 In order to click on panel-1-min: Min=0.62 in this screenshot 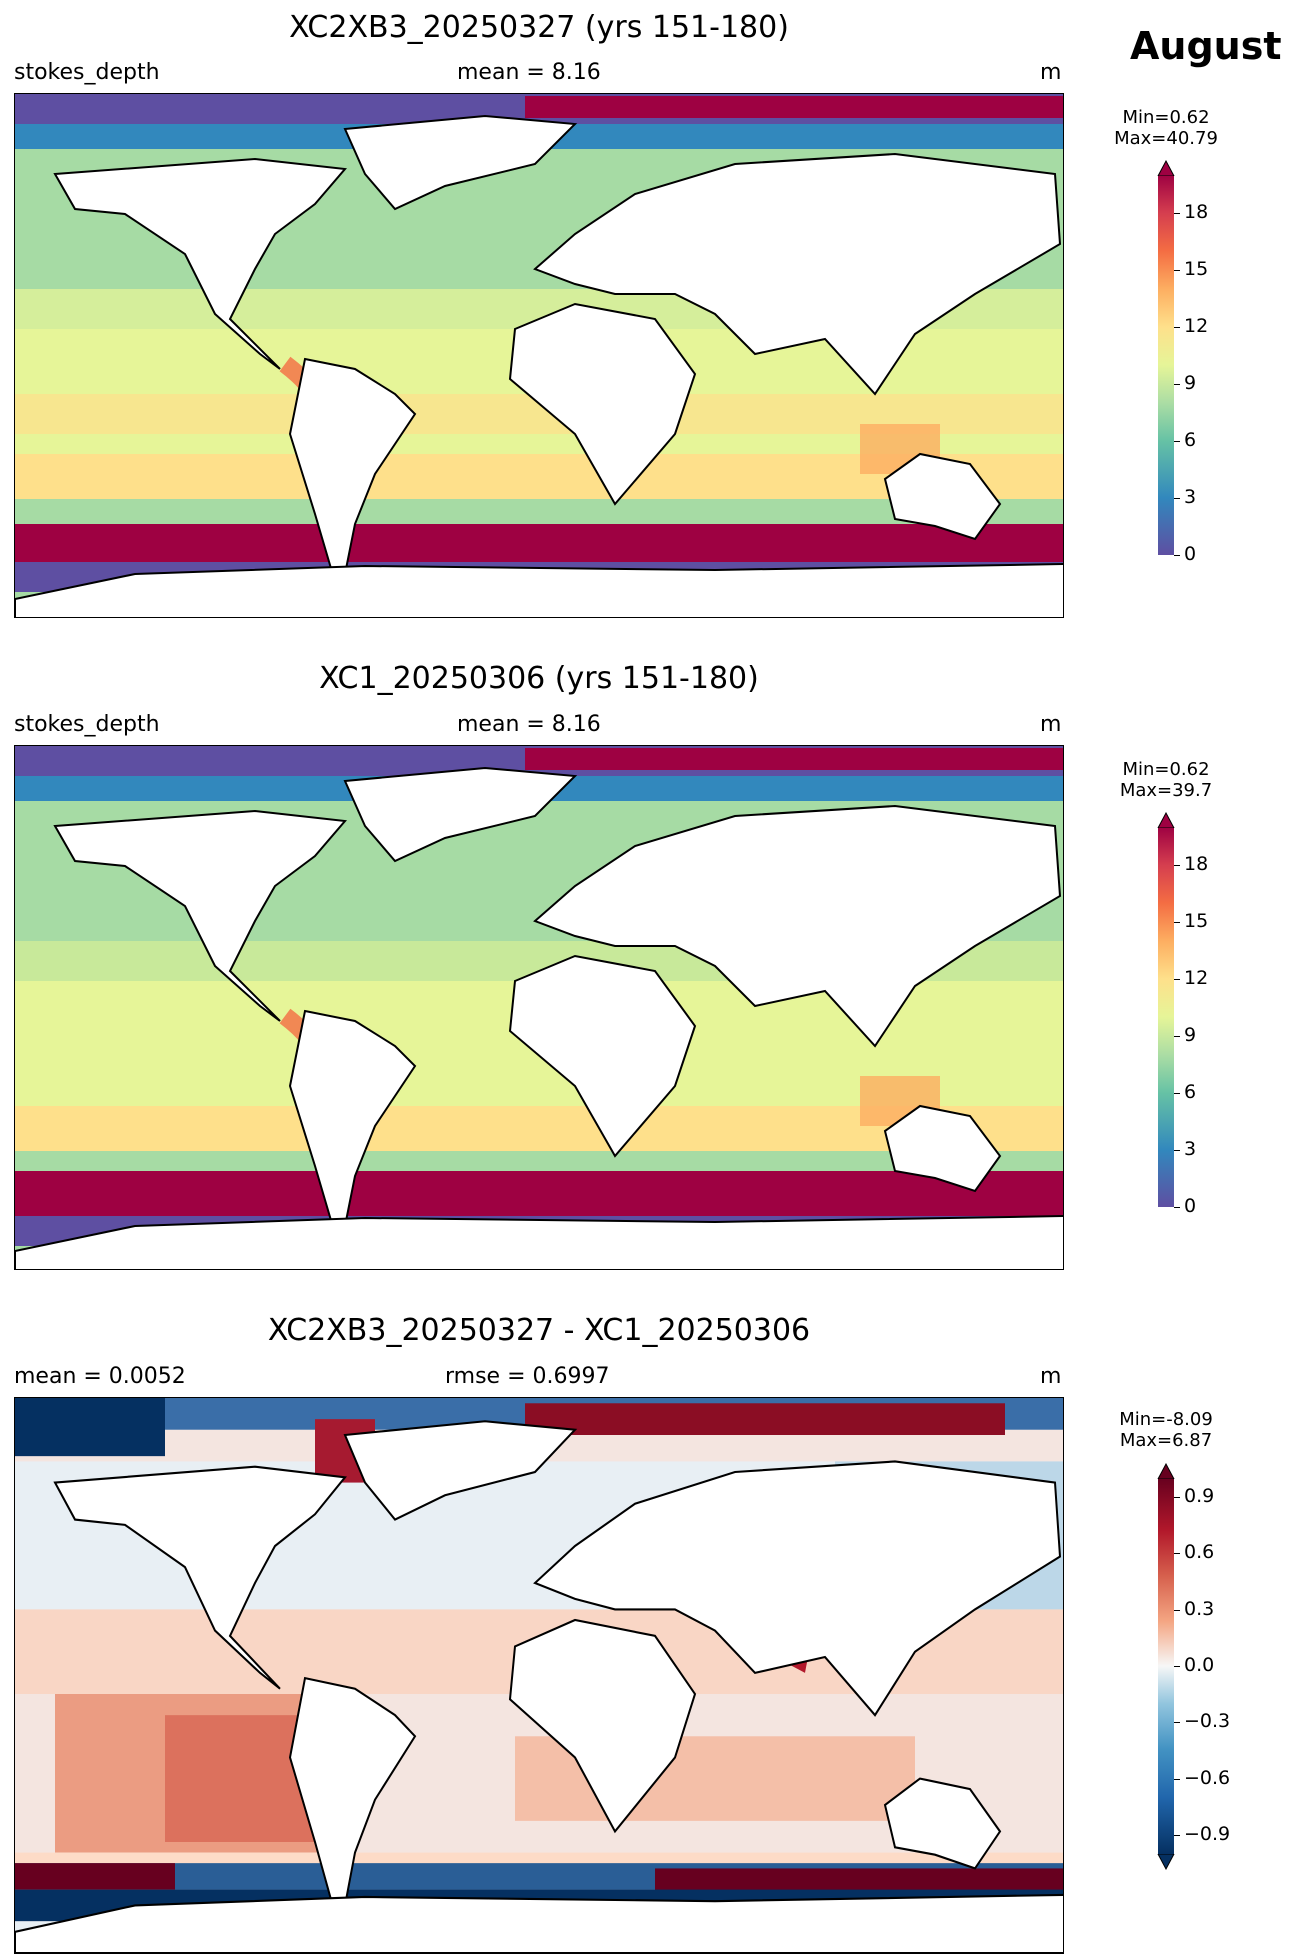, I will do `click(1166, 117)`.